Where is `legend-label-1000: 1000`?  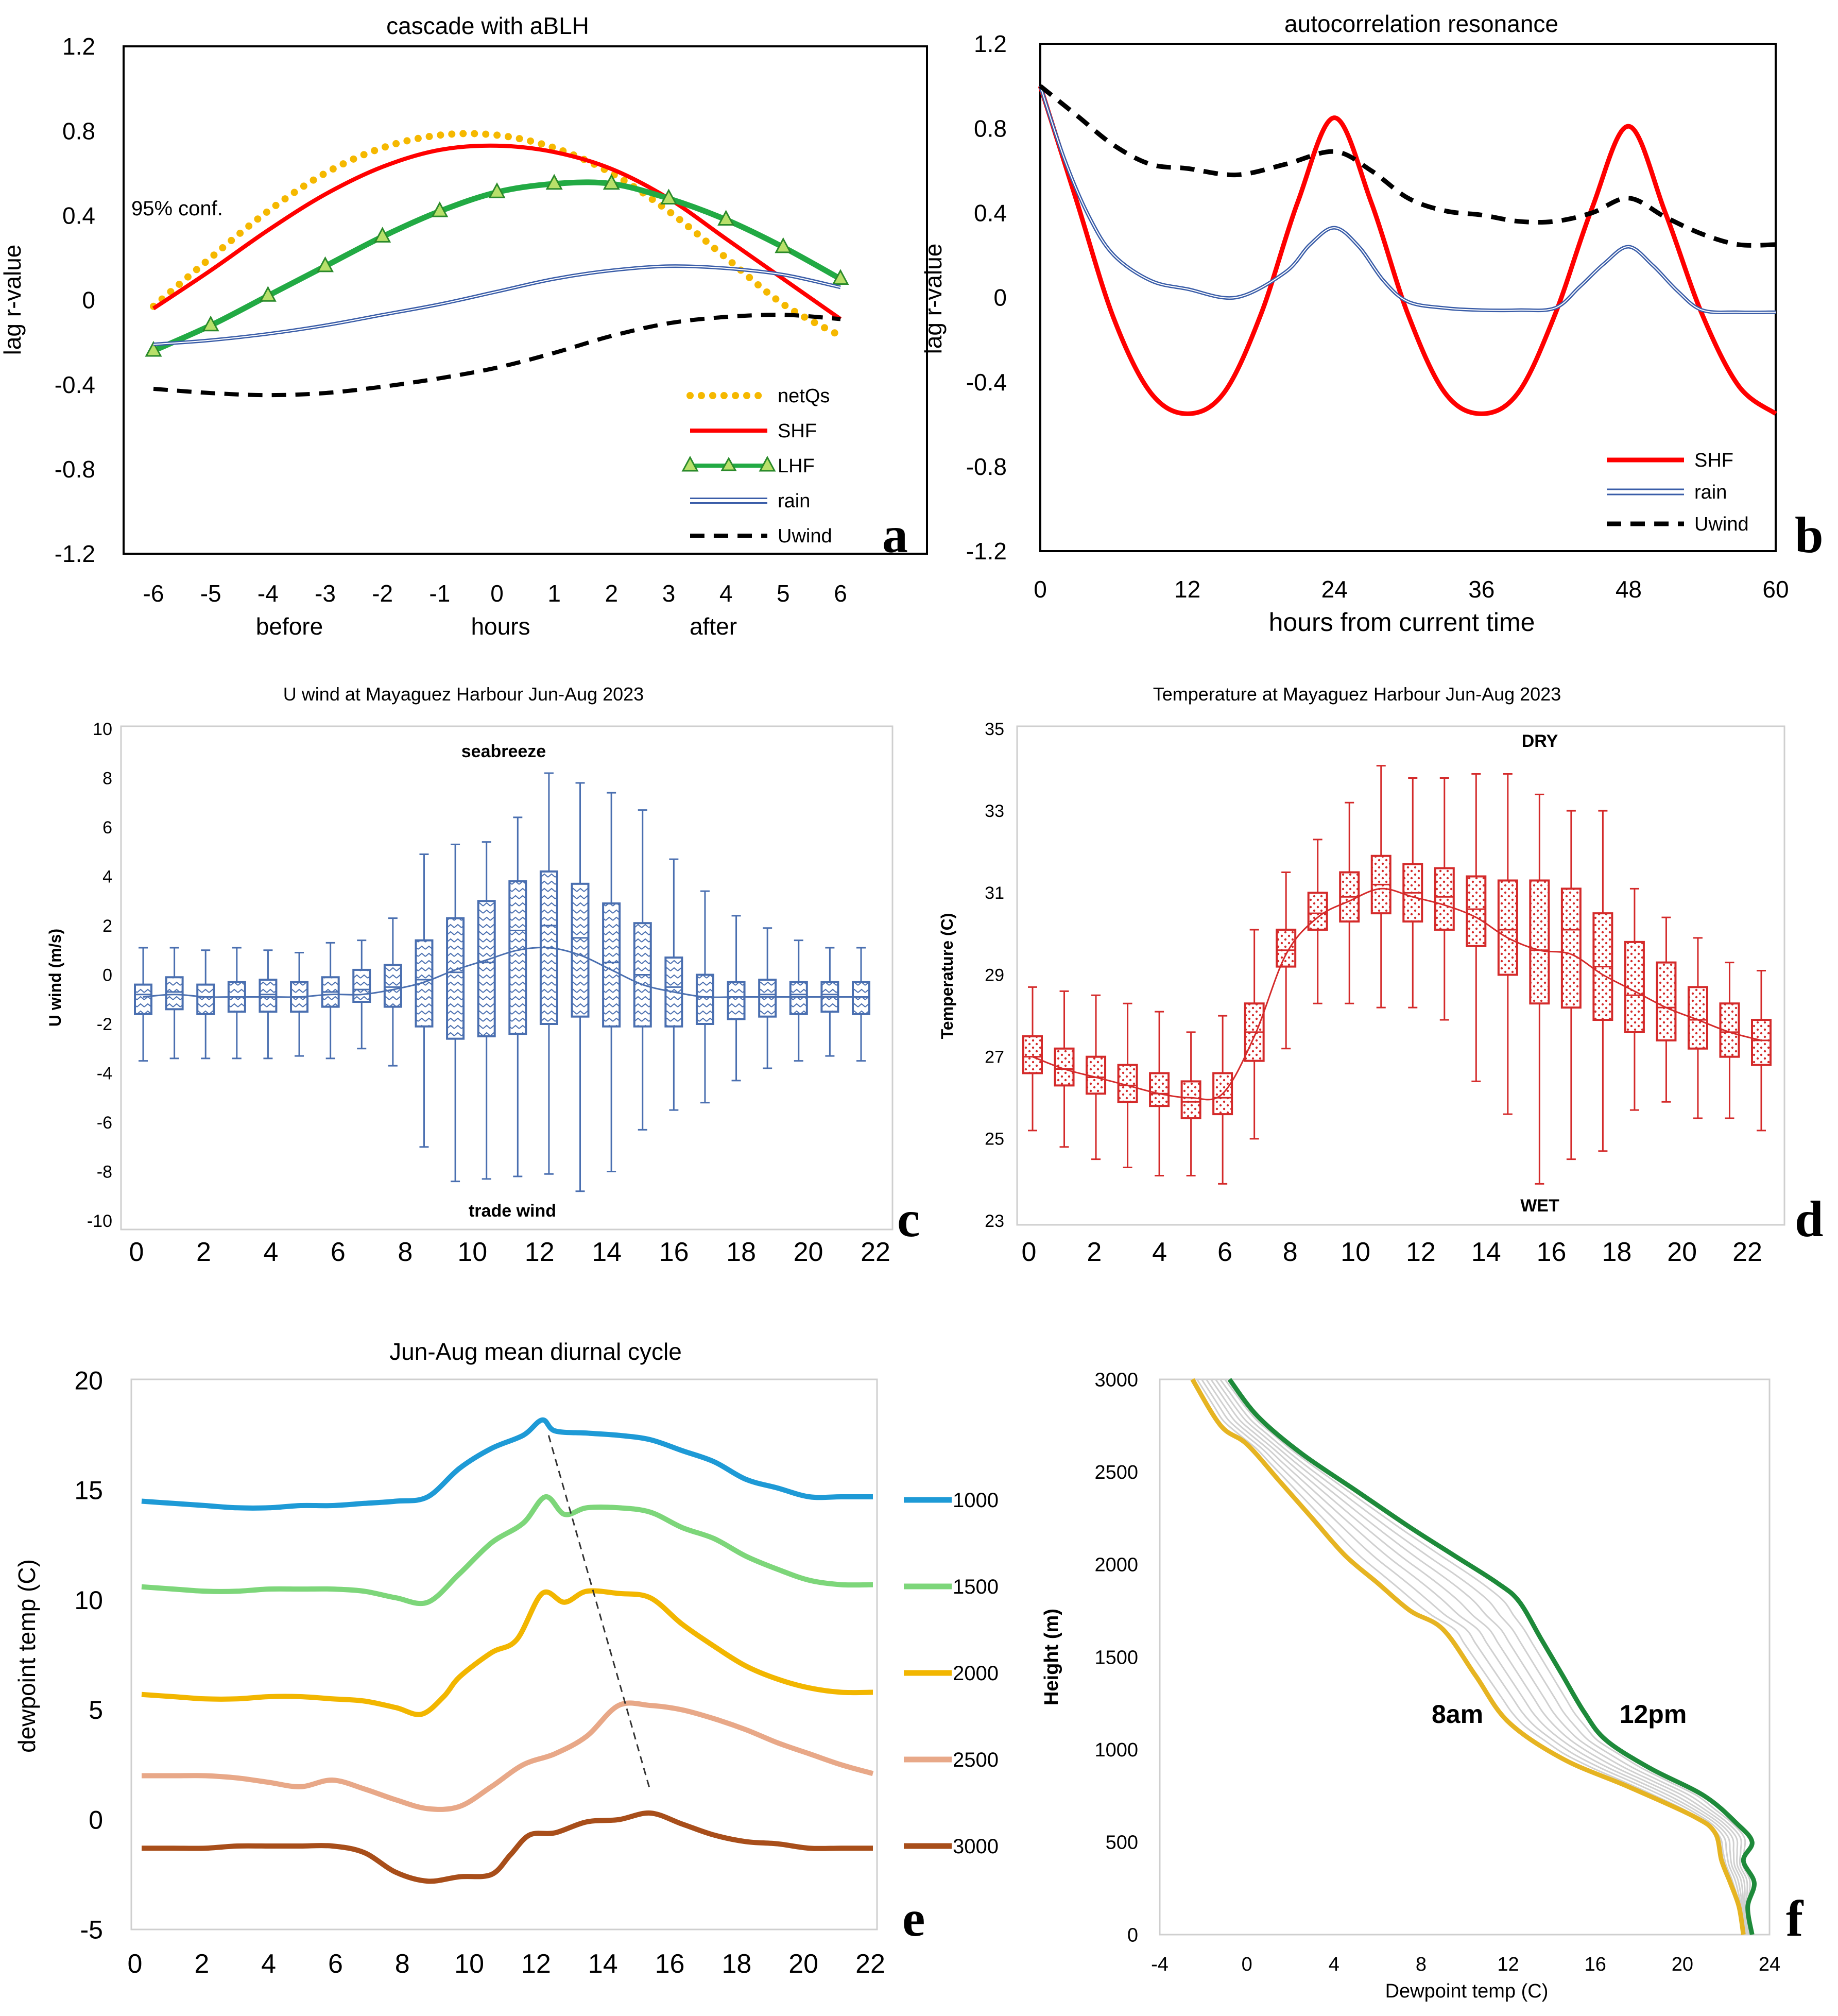
legend-label-1000: 1000 is located at coordinates (976, 1500).